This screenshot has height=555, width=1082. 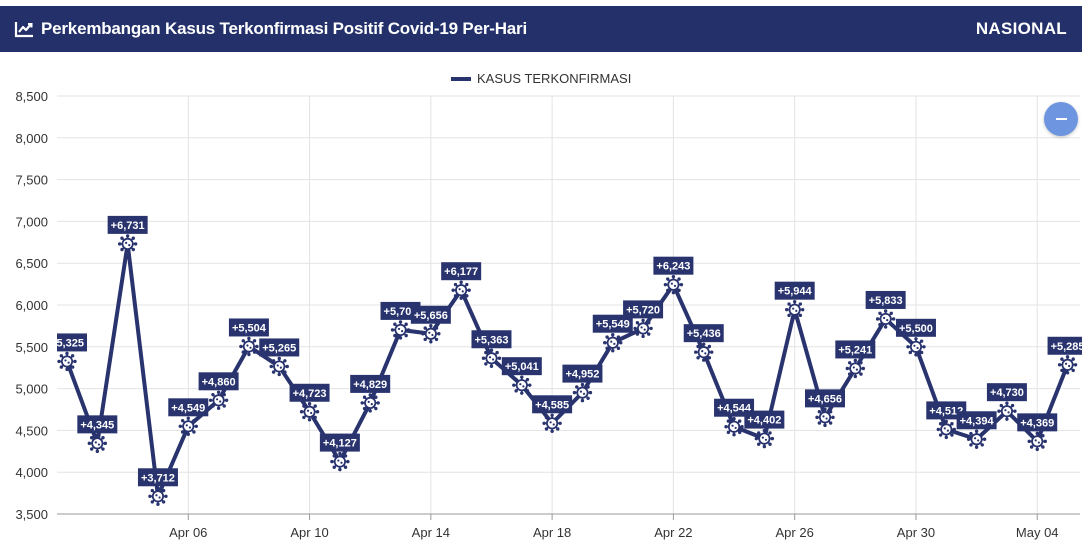 What do you see at coordinates (886, 301) in the screenshot?
I see `data-label-text: +5,833` at bounding box center [886, 301].